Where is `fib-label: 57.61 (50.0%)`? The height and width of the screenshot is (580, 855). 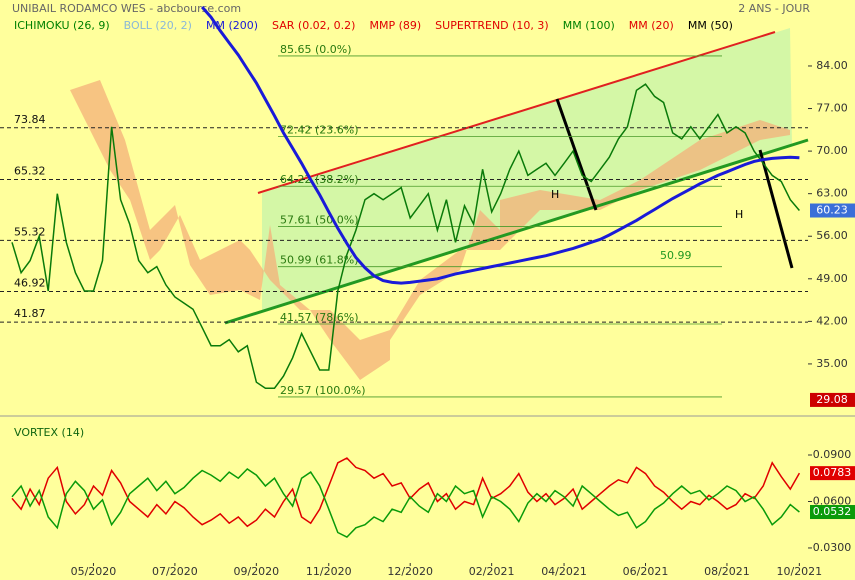 fib-label: 57.61 (50.0%) is located at coordinates (319, 219).